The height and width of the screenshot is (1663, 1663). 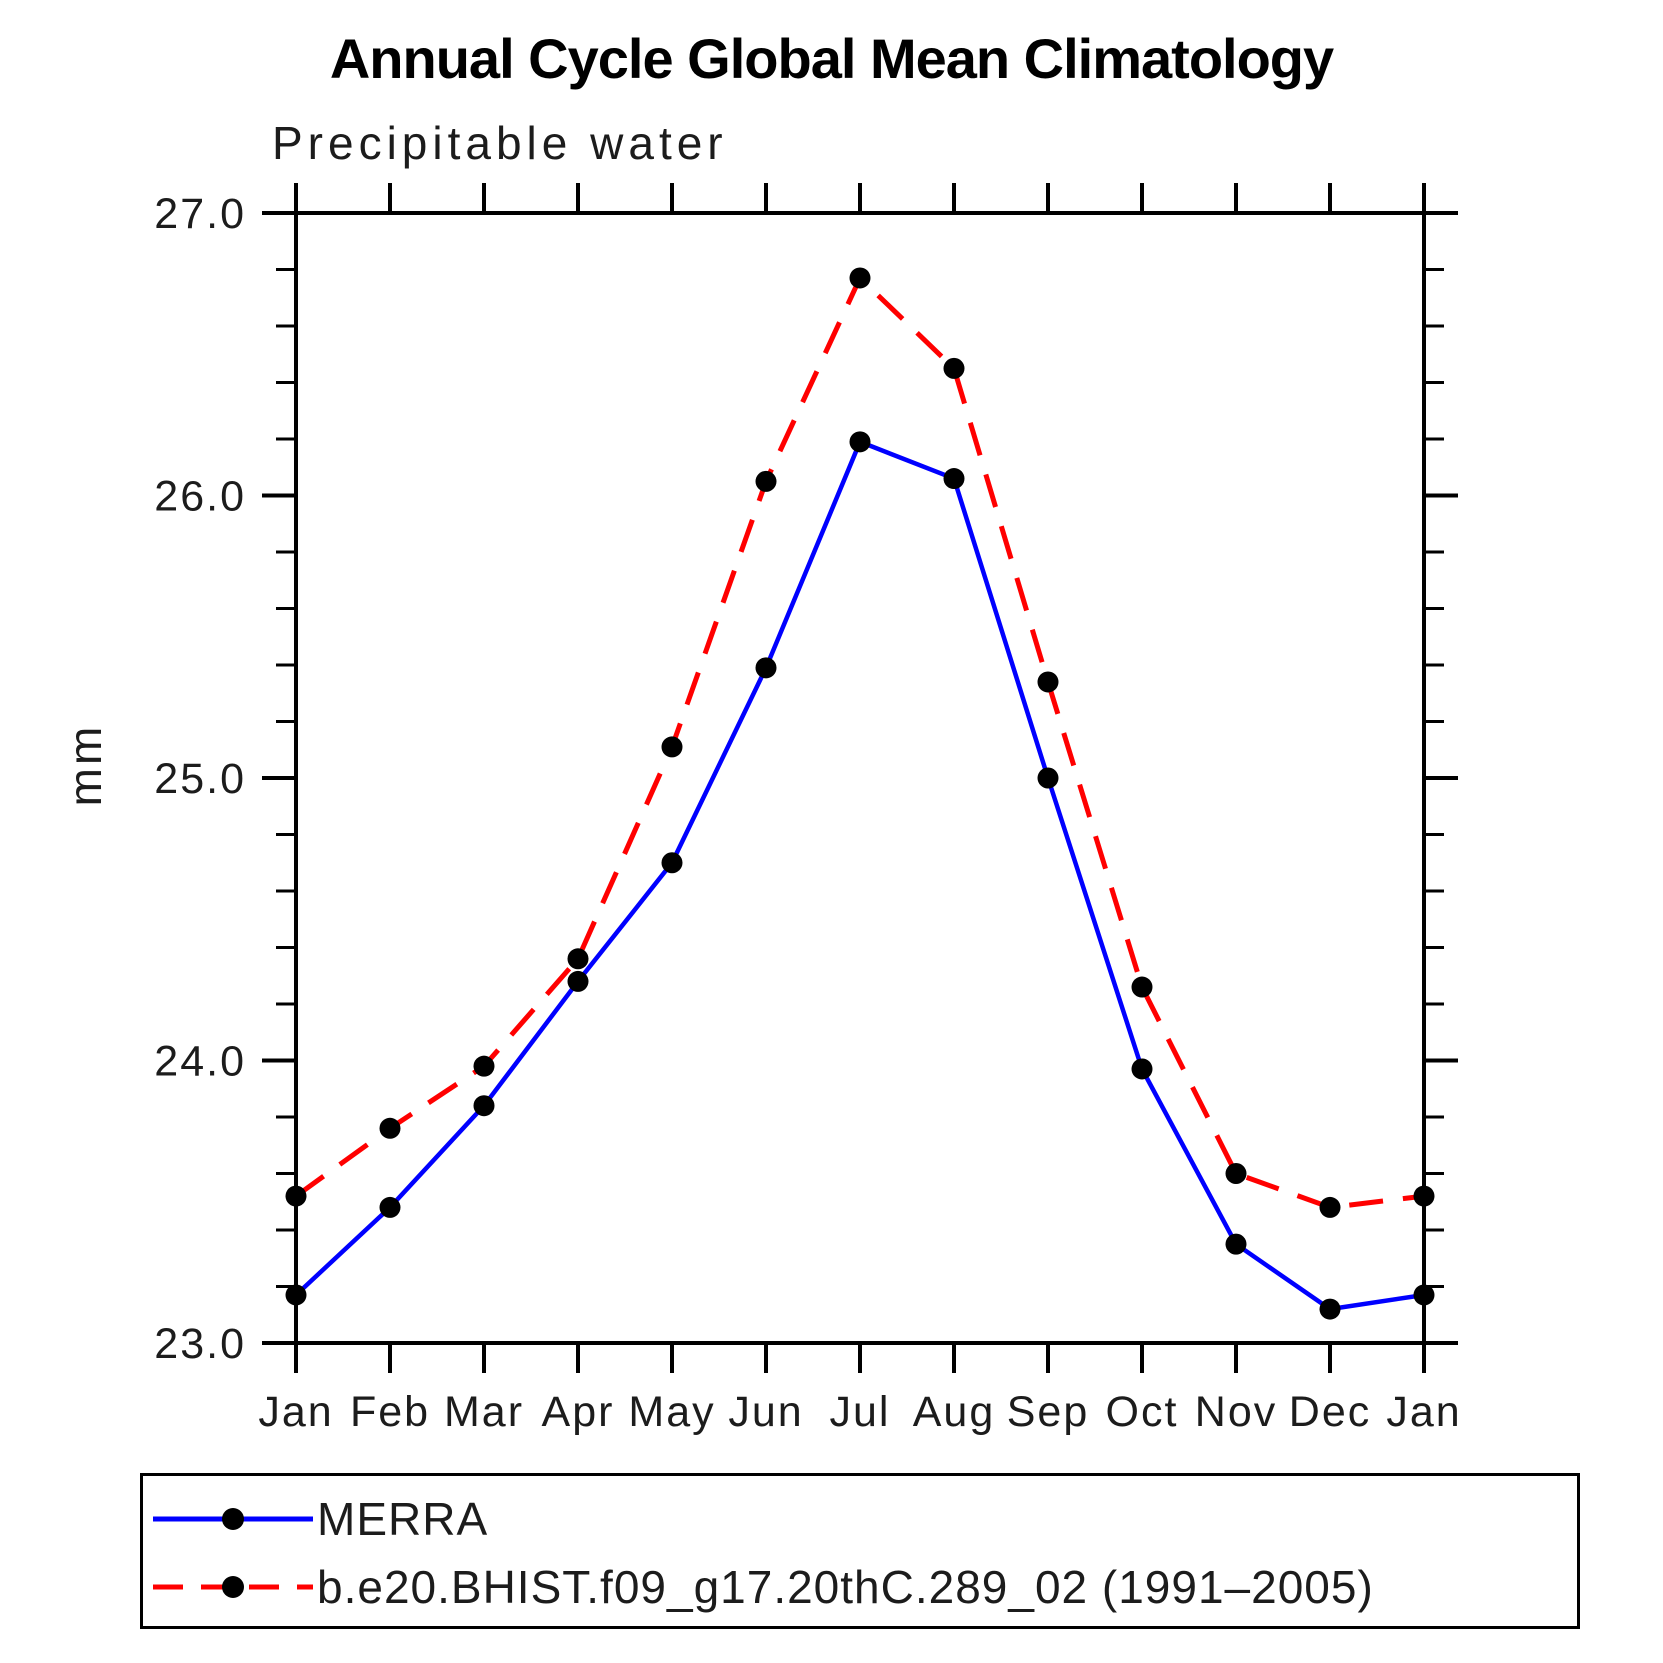 What do you see at coordinates (860, 1519) in the screenshot?
I see `legend-item-merra: MERRA` at bounding box center [860, 1519].